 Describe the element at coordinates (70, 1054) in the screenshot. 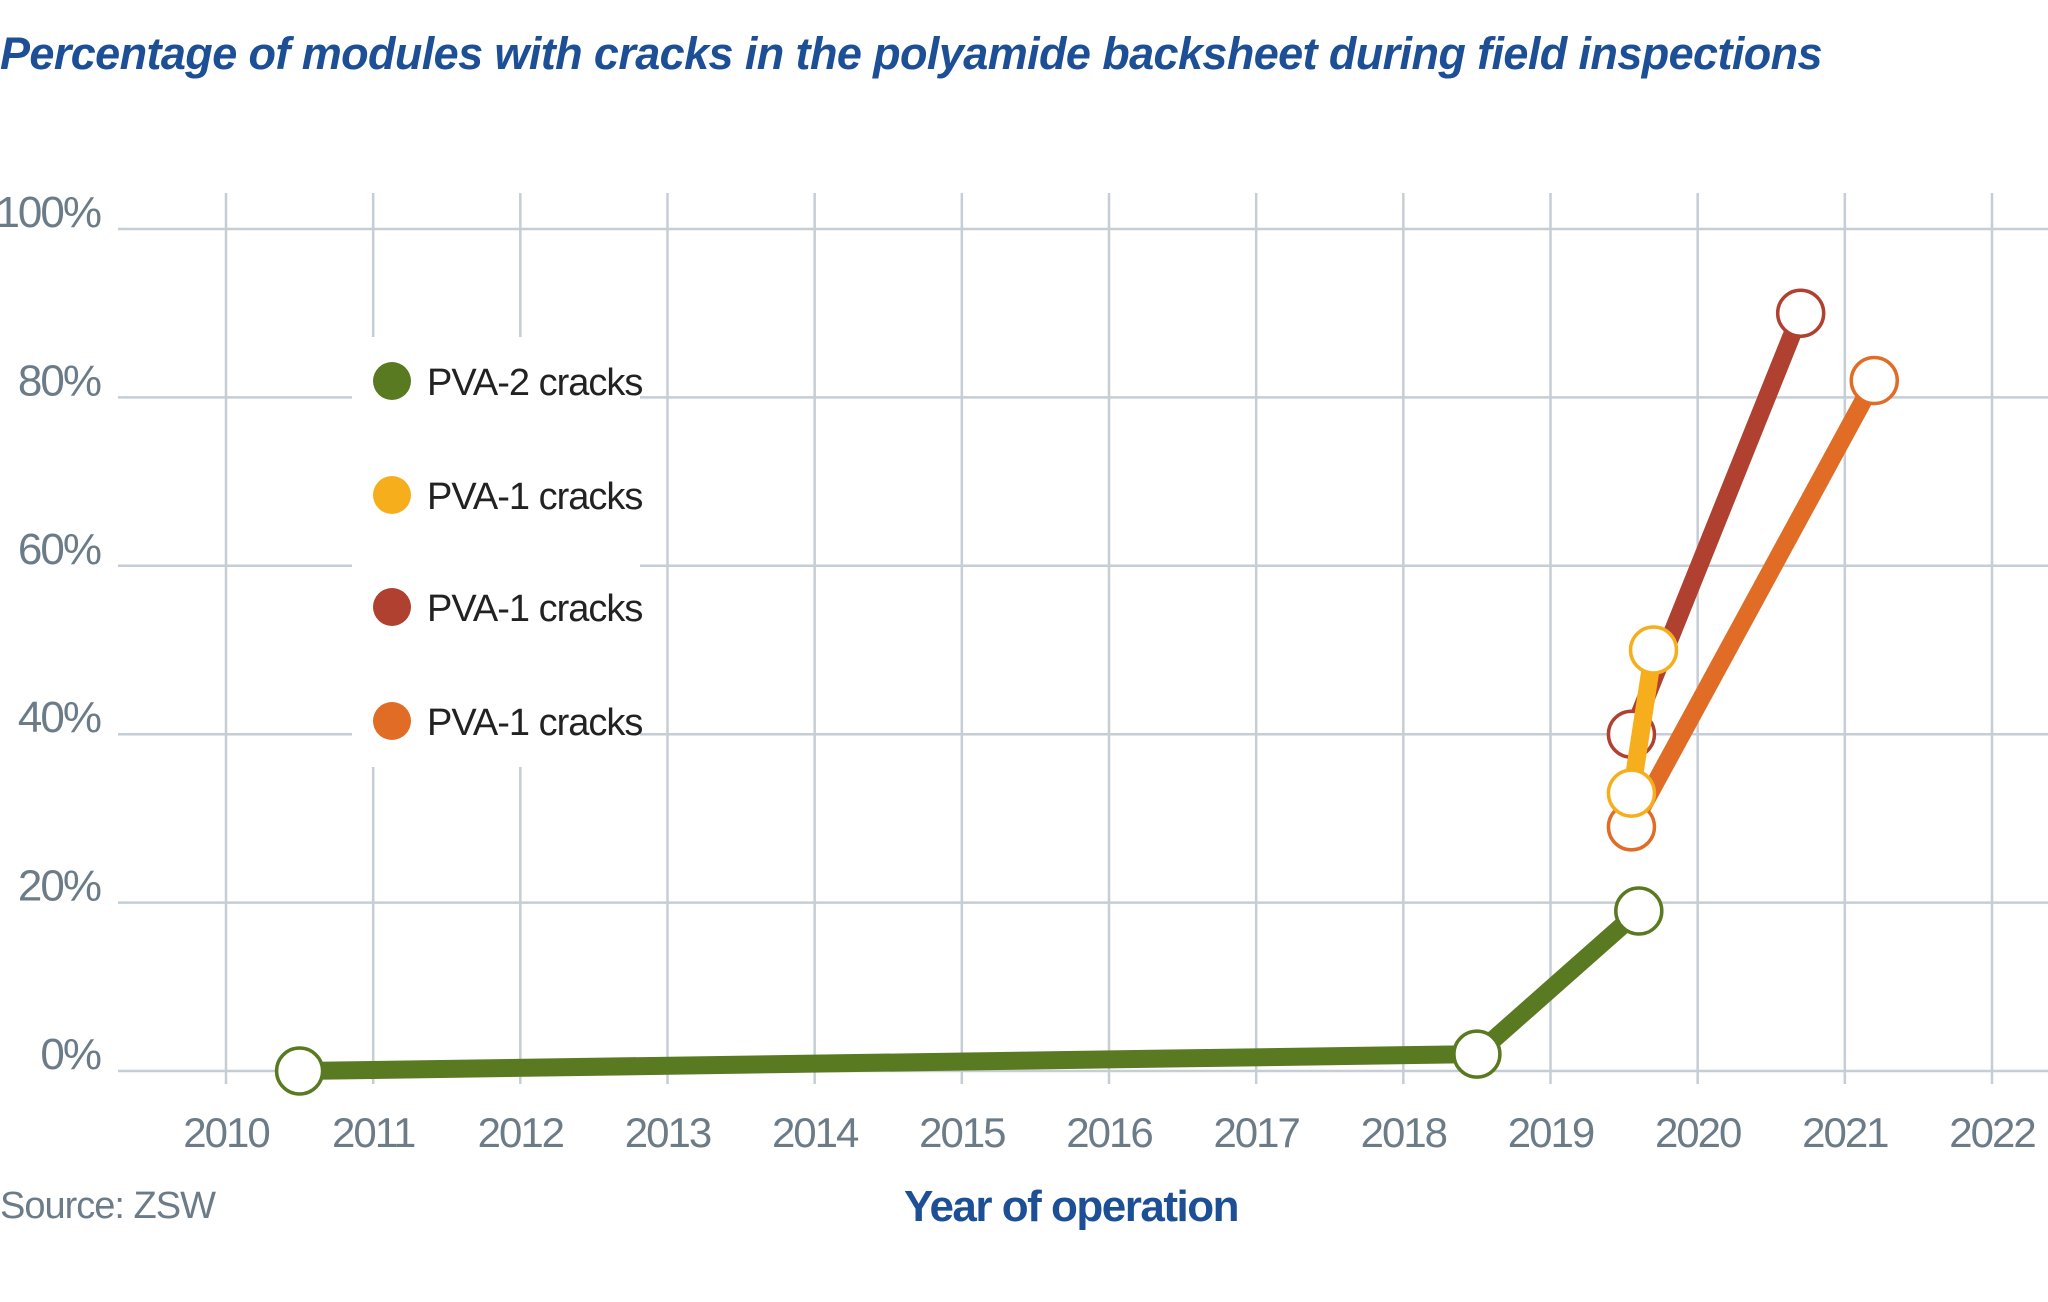

I see `y-tick-label: 0%` at that location.